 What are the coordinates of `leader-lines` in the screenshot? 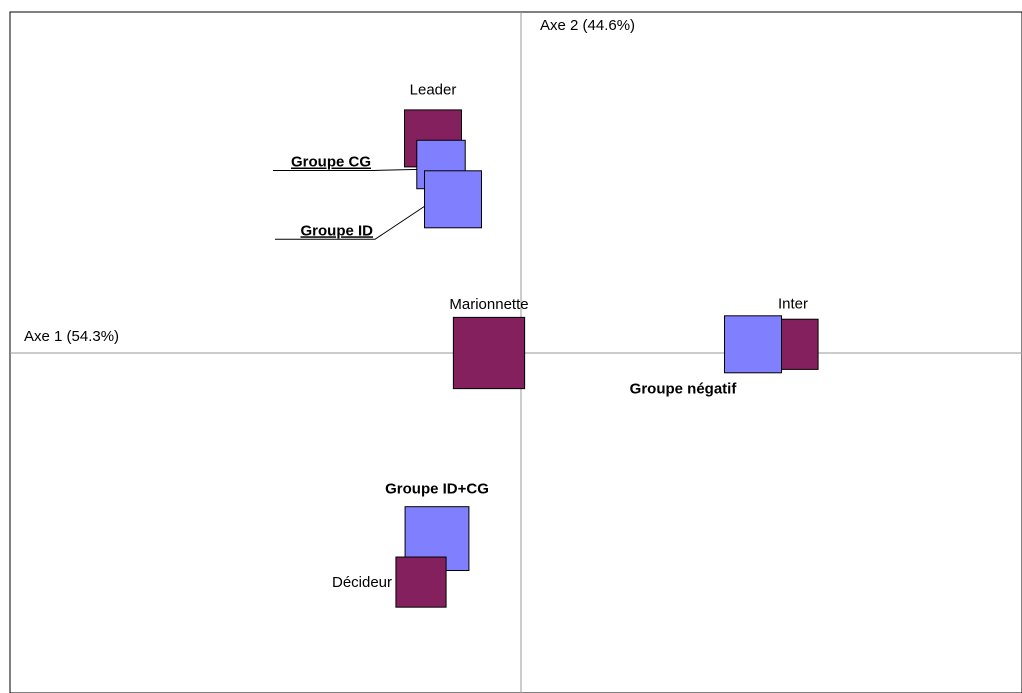 It's located at (350, 204).